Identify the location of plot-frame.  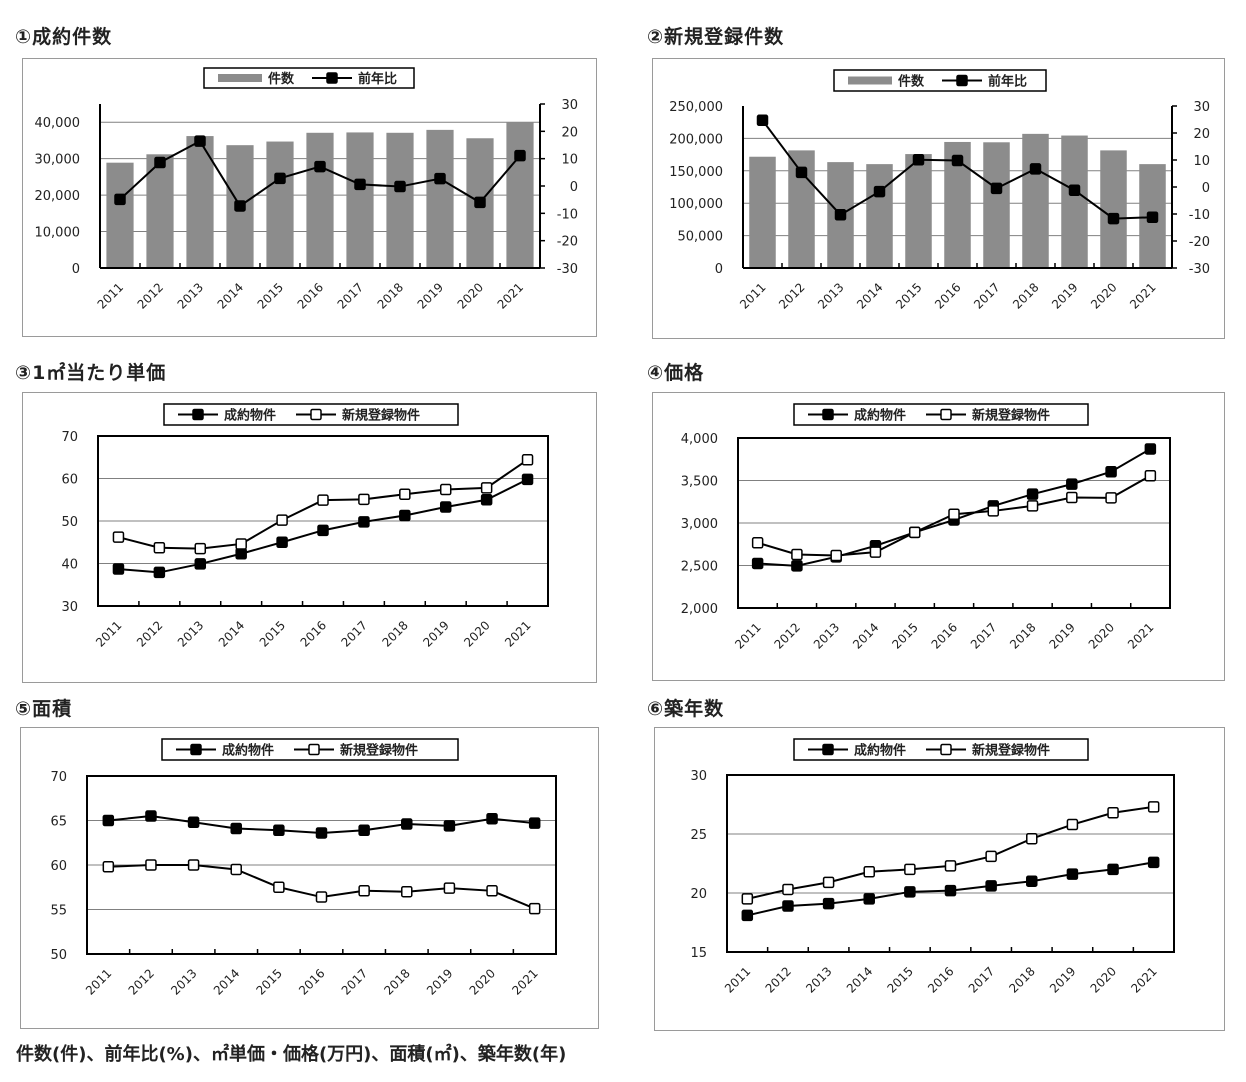
(321, 865).